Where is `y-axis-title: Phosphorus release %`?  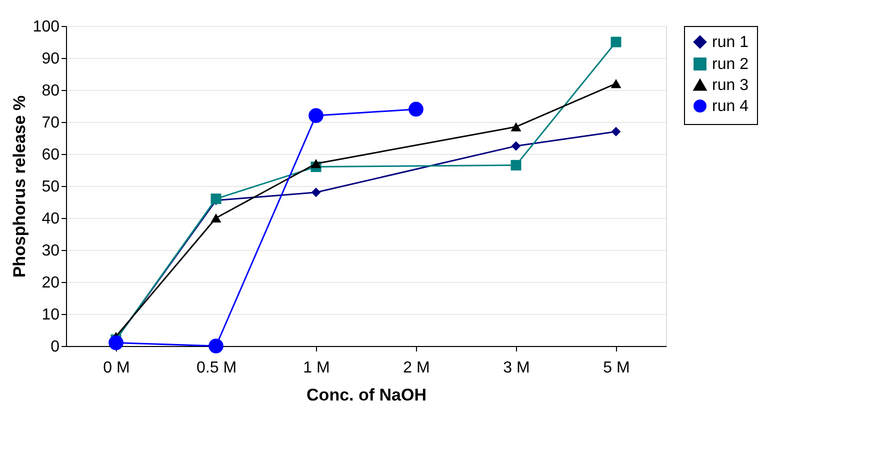
y-axis-title: Phosphorus release % is located at coordinates (19, 186).